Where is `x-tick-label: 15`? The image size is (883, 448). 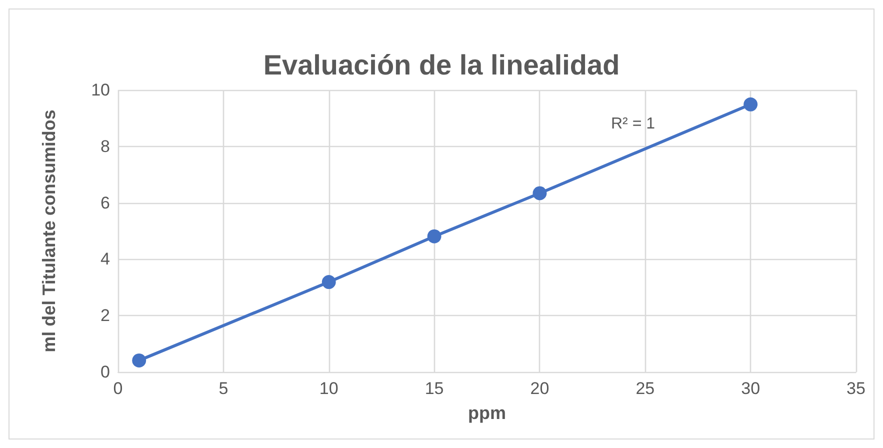
x-tick-label: 15 is located at coordinates (434, 388).